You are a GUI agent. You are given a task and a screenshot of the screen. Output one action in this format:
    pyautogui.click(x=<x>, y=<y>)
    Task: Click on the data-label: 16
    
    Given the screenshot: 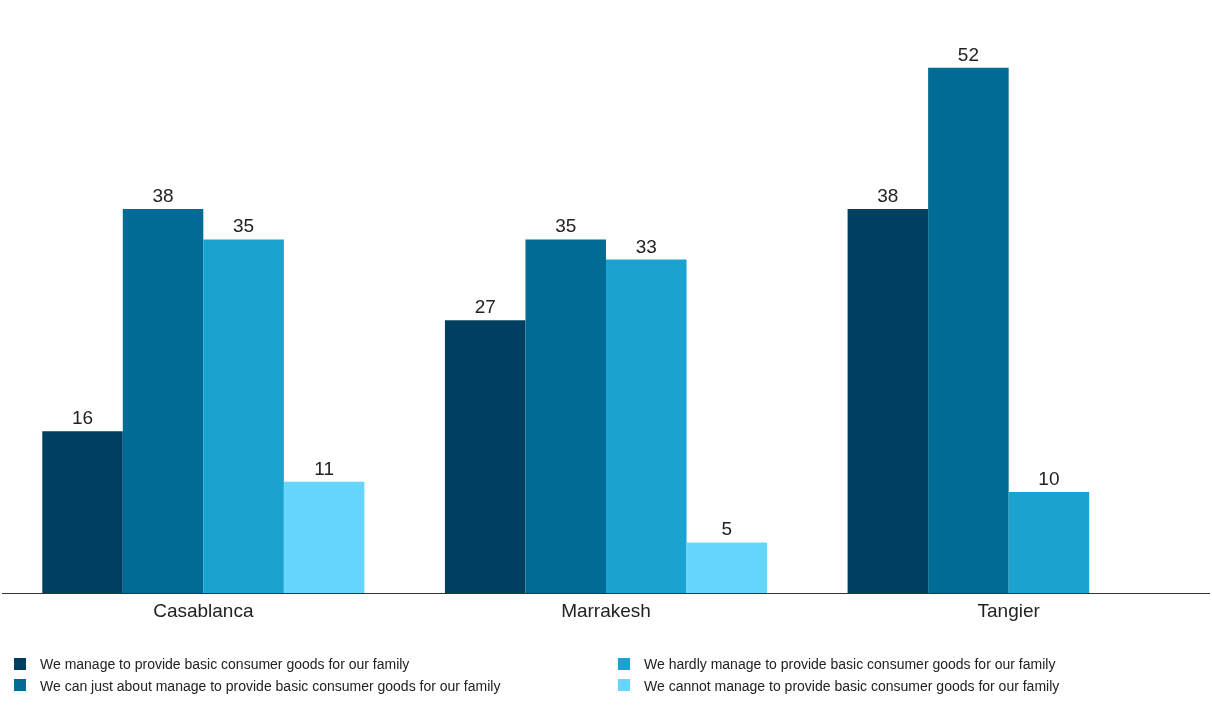 What is the action you would take?
    pyautogui.click(x=82, y=418)
    